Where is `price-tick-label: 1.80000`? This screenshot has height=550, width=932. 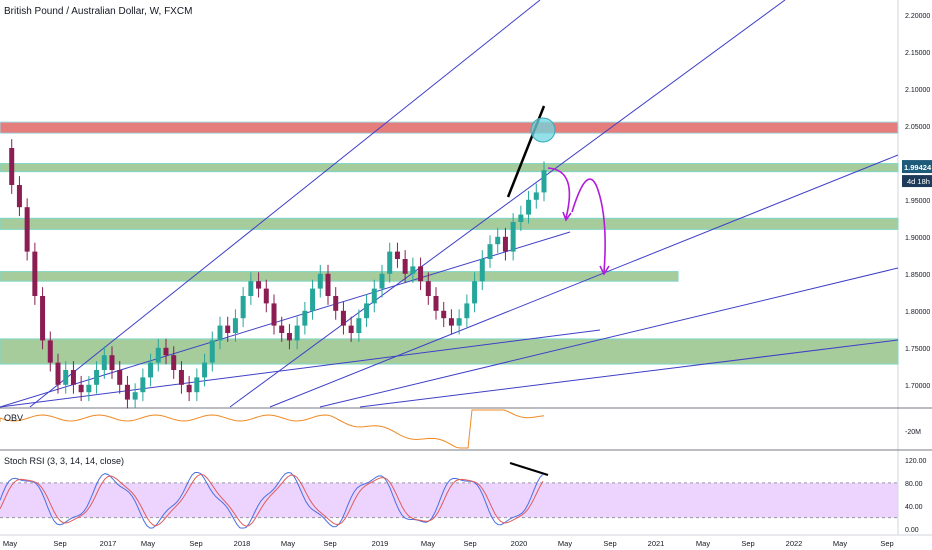 price-tick-label: 1.80000 is located at coordinates (917, 312).